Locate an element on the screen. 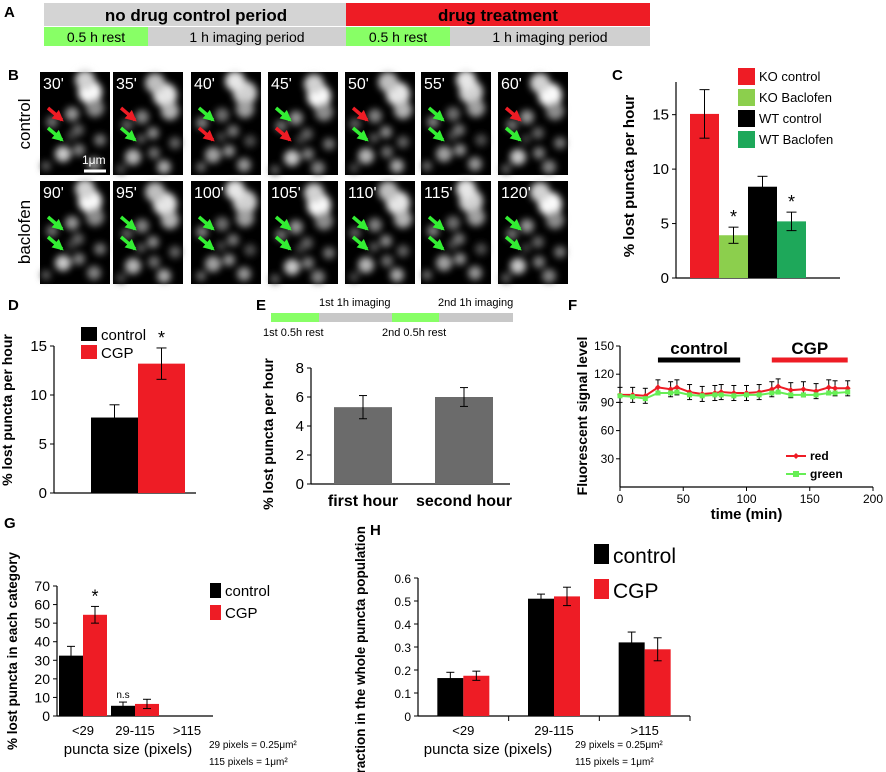 The image size is (886, 772). micrograph-cell: 95' is located at coordinates (148, 232).